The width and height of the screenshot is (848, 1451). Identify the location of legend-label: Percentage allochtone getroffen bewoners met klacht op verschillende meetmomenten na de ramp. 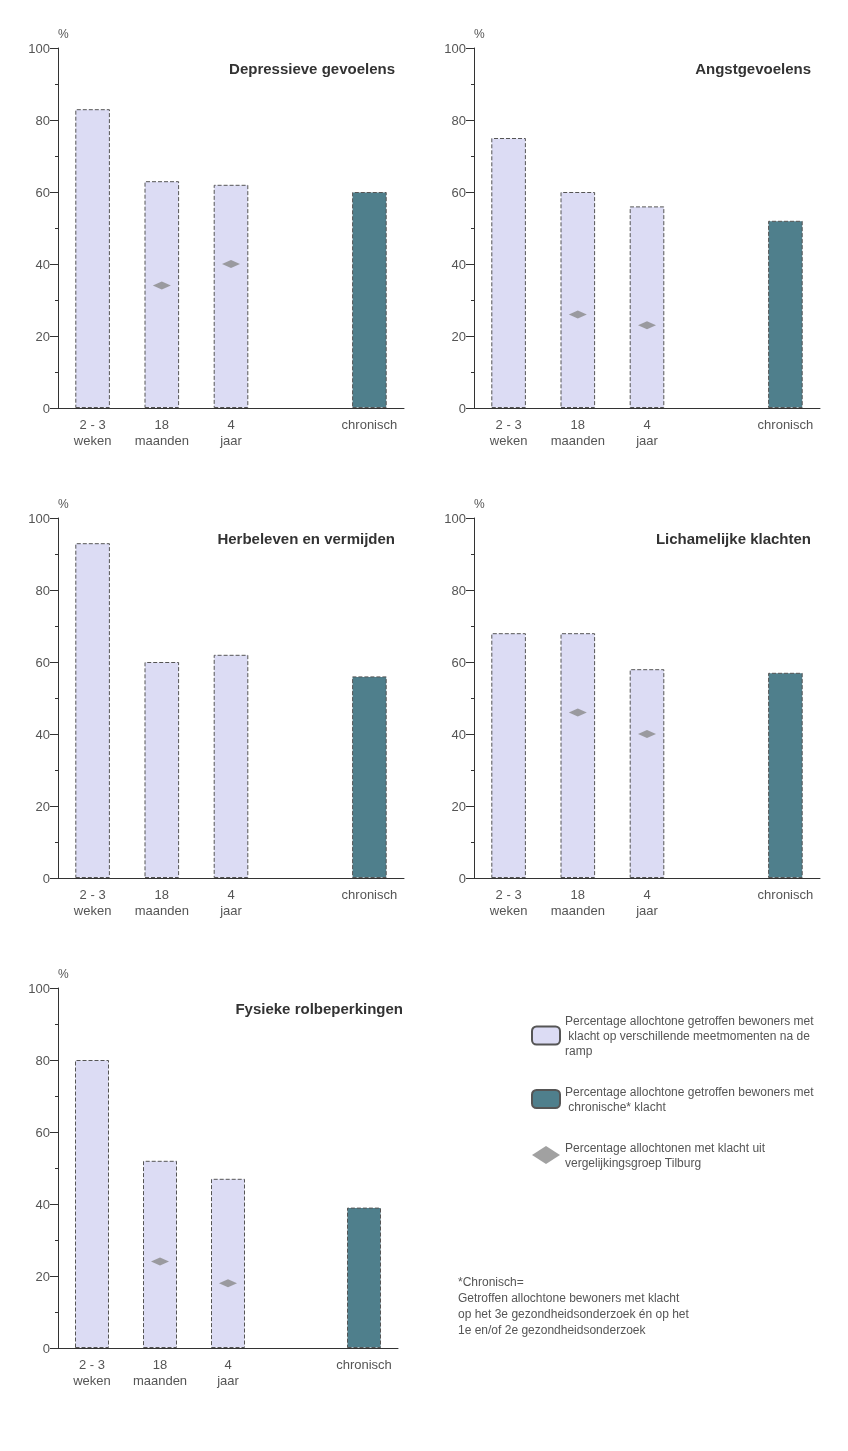
(690, 1035).